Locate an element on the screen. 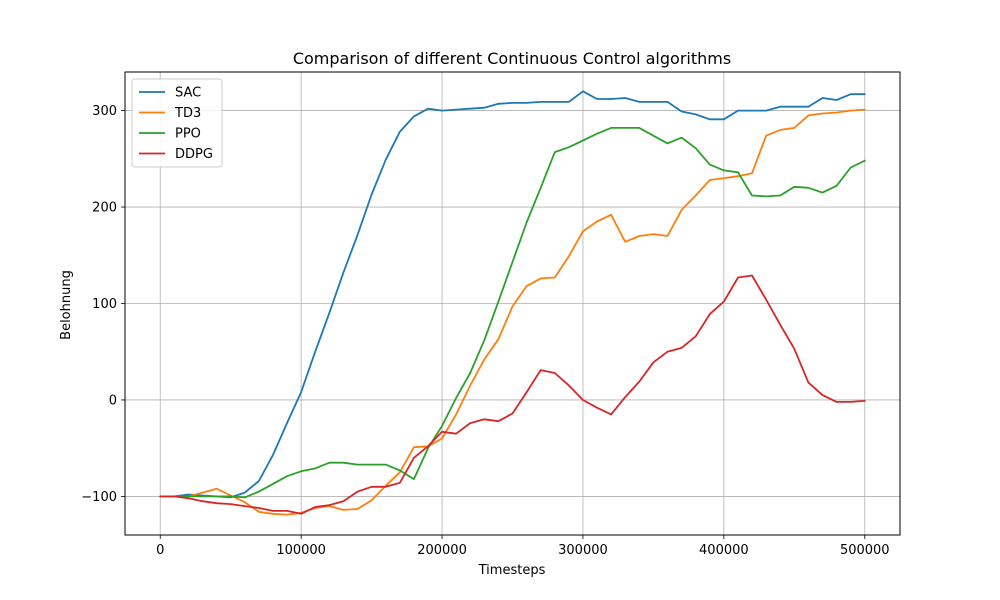 The height and width of the screenshot is (600, 1000). x-tick-label: 100000 is located at coordinates (301, 550).